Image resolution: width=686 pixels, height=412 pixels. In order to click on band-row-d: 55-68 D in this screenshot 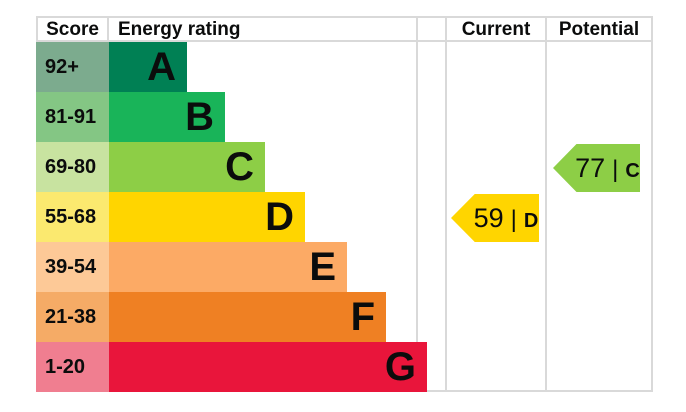, I will do `click(246, 217)`.